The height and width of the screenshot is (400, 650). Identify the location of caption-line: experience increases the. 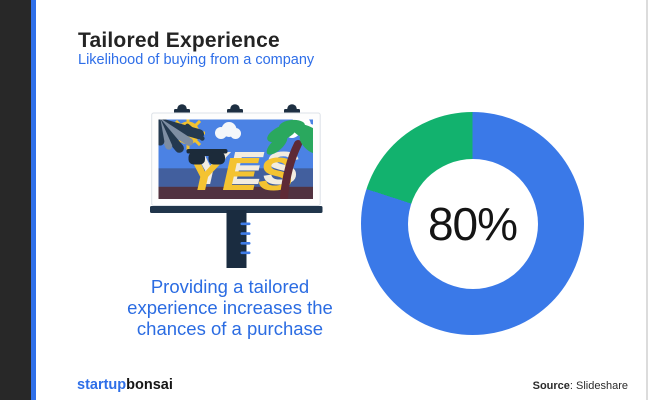
(230, 307).